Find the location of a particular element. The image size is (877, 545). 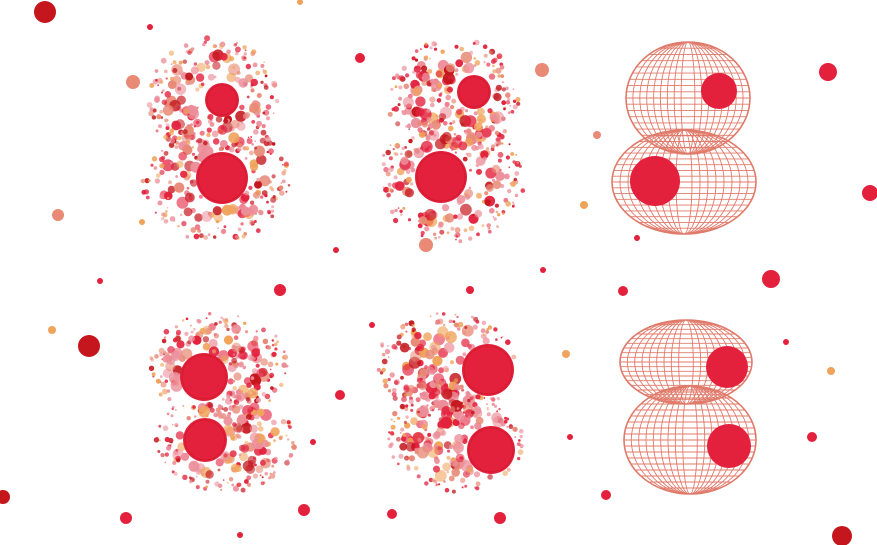

dotted-cell-top-middle is located at coordinates (453, 141).